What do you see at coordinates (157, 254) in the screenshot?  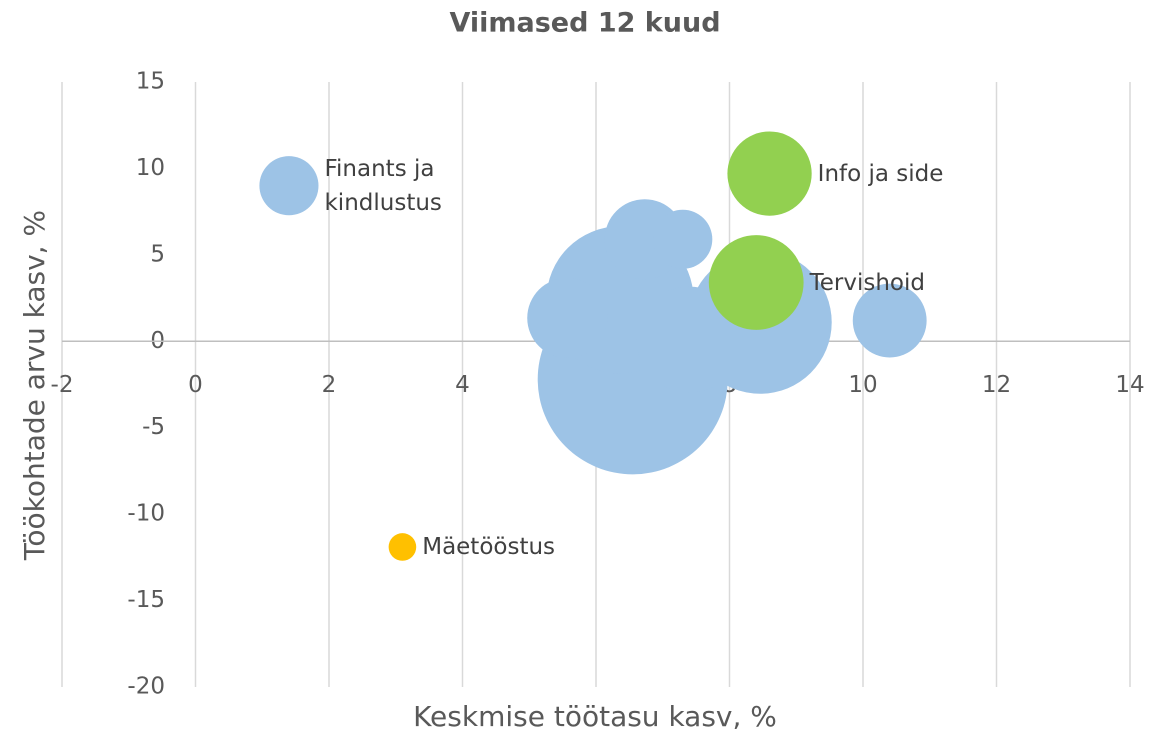 I see `y-tick-label: 5` at bounding box center [157, 254].